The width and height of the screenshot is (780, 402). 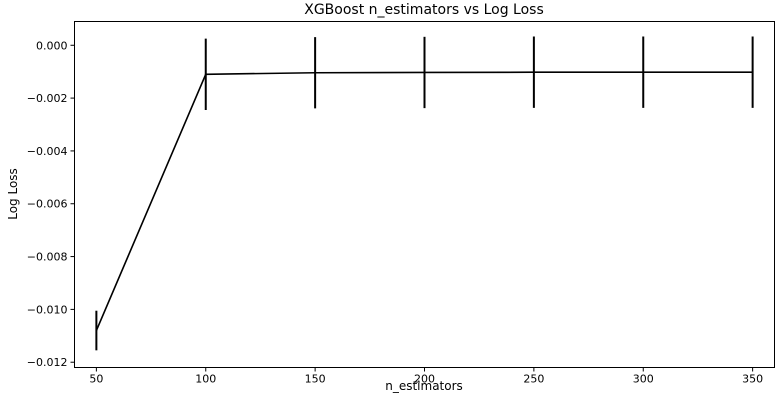 I want to click on x-axis-ticks: 50 100 150 200 250 300 350, so click(x=426, y=376).